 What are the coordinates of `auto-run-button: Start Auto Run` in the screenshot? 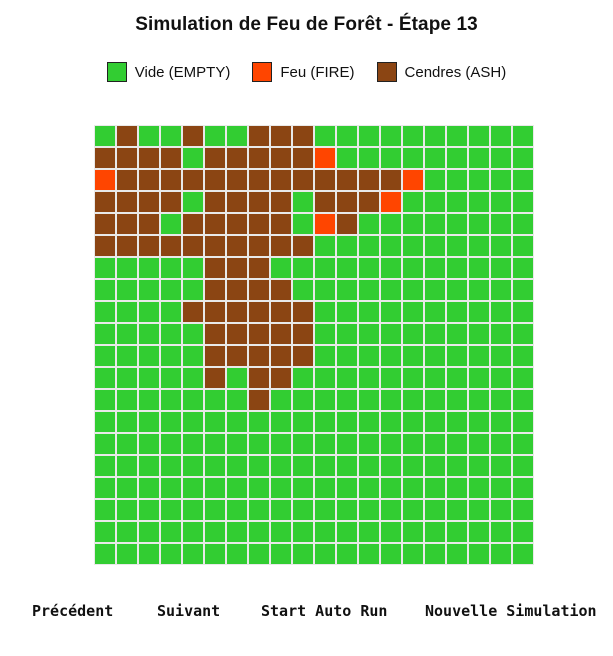 It's located at (324, 611).